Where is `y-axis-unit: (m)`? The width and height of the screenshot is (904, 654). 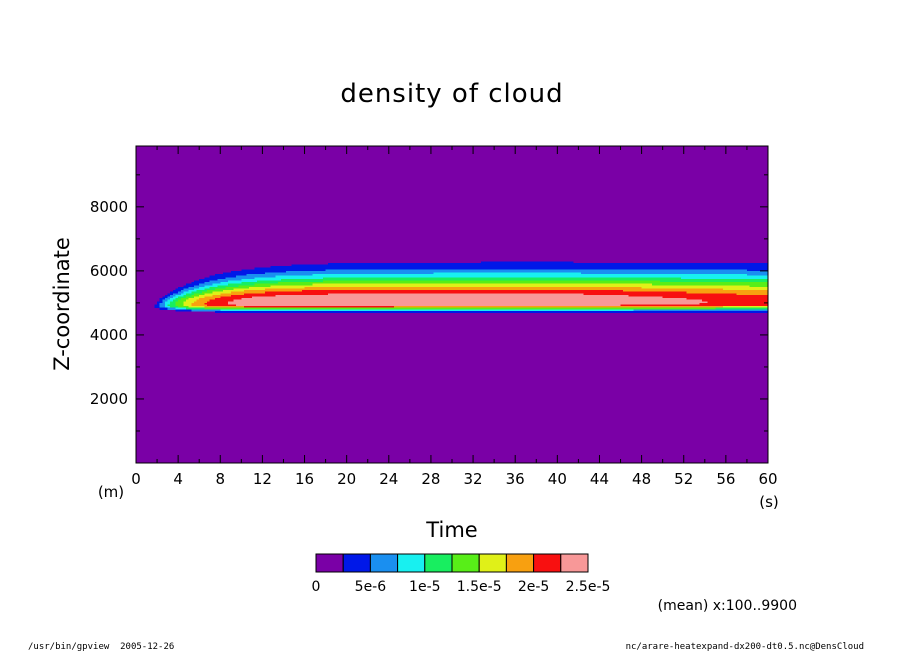 y-axis-unit: (m) is located at coordinates (111, 492).